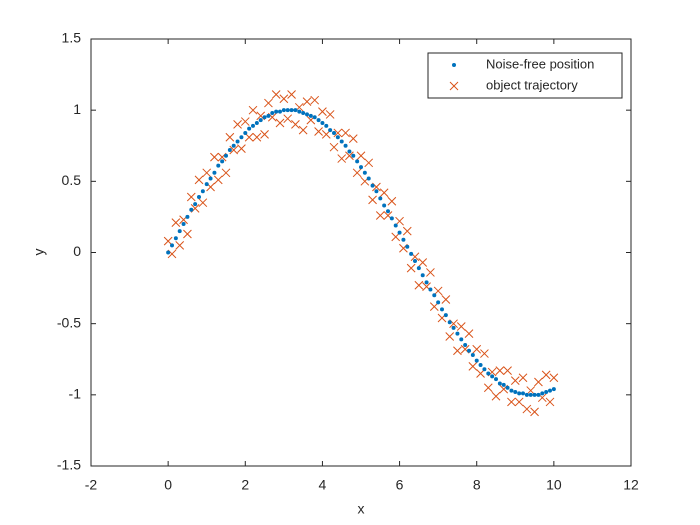 Image resolution: width=700 pixels, height=525 pixels. I want to click on x-tick-label: -2, so click(91, 485).